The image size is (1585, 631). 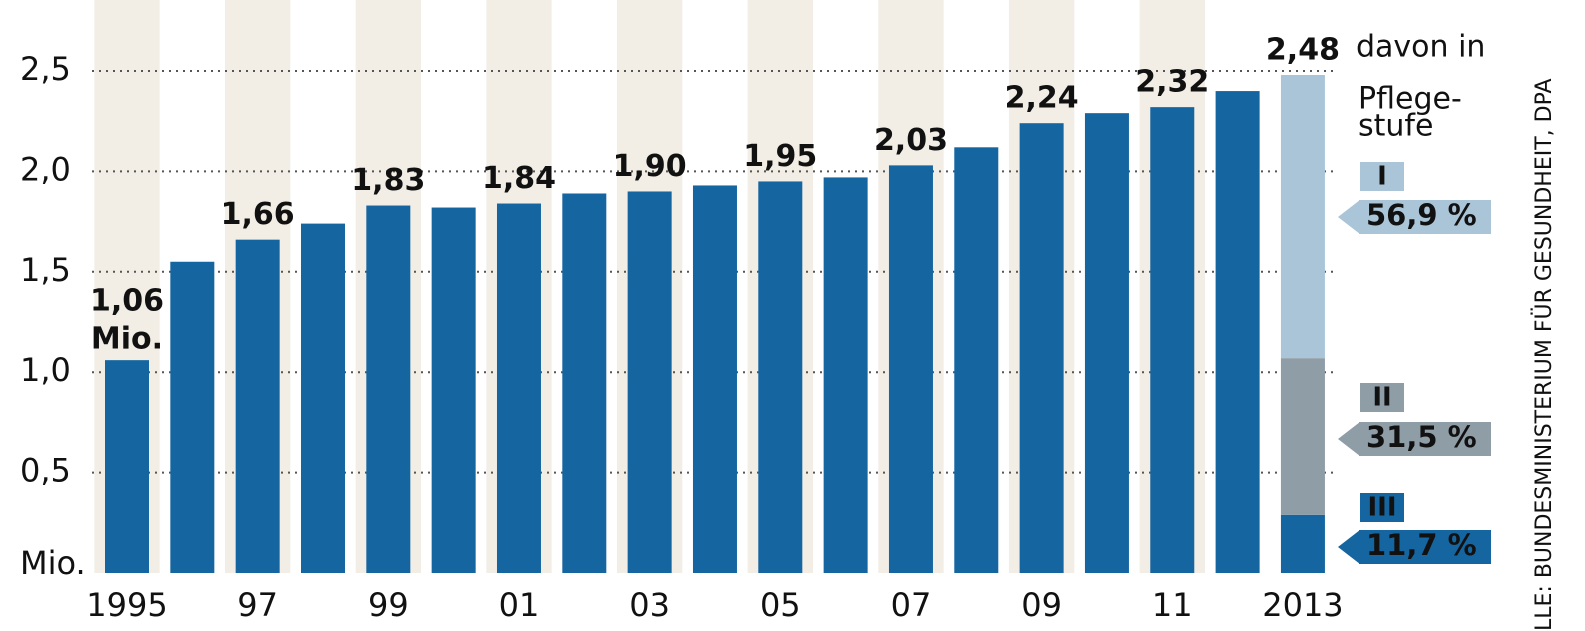 What do you see at coordinates (388, 605) in the screenshot?
I see `x-tick-label: 99` at bounding box center [388, 605].